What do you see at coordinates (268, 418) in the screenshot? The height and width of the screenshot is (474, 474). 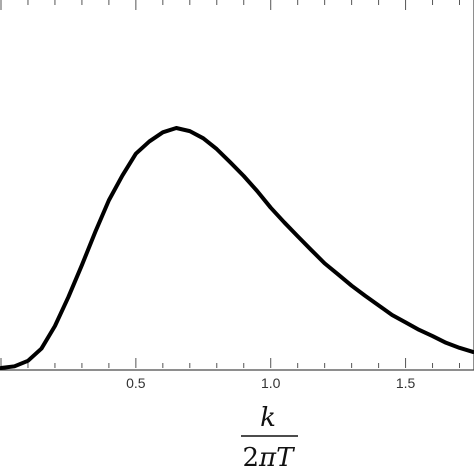 I see `x-axis-label-numerator: k` at bounding box center [268, 418].